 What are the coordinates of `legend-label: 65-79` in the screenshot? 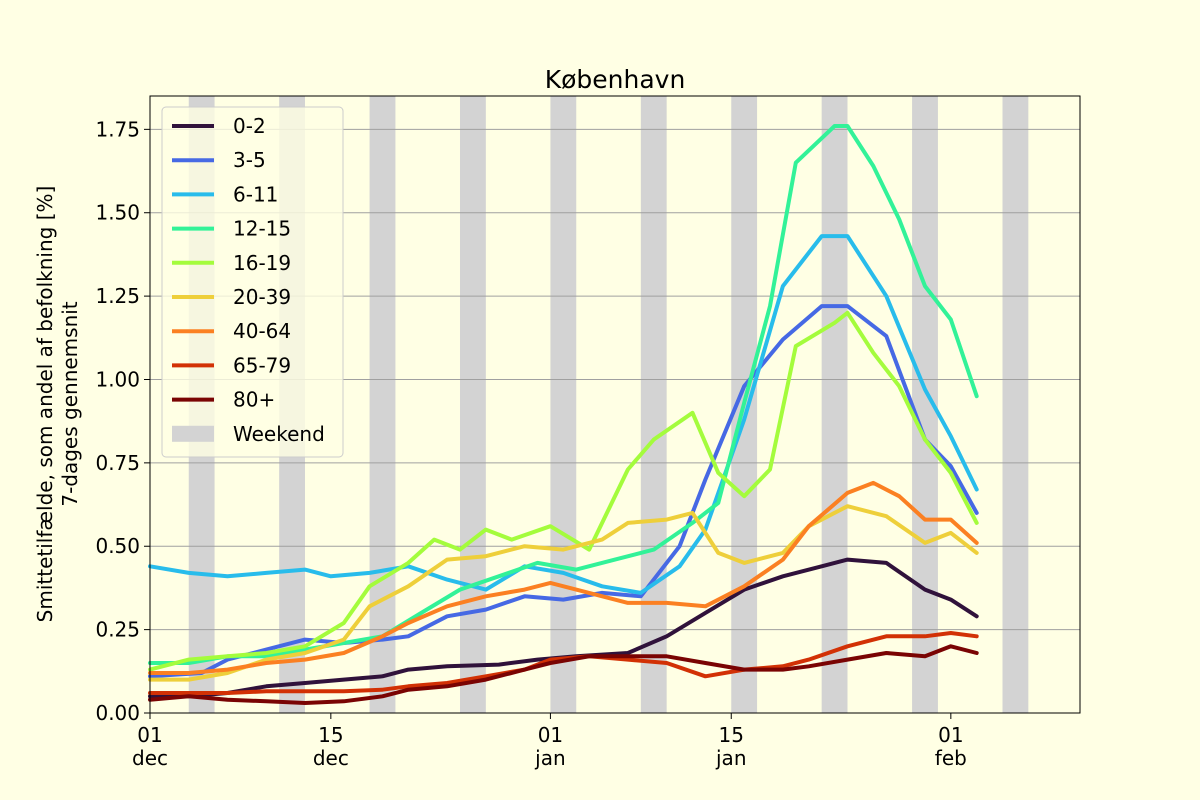 It's located at (262, 365).